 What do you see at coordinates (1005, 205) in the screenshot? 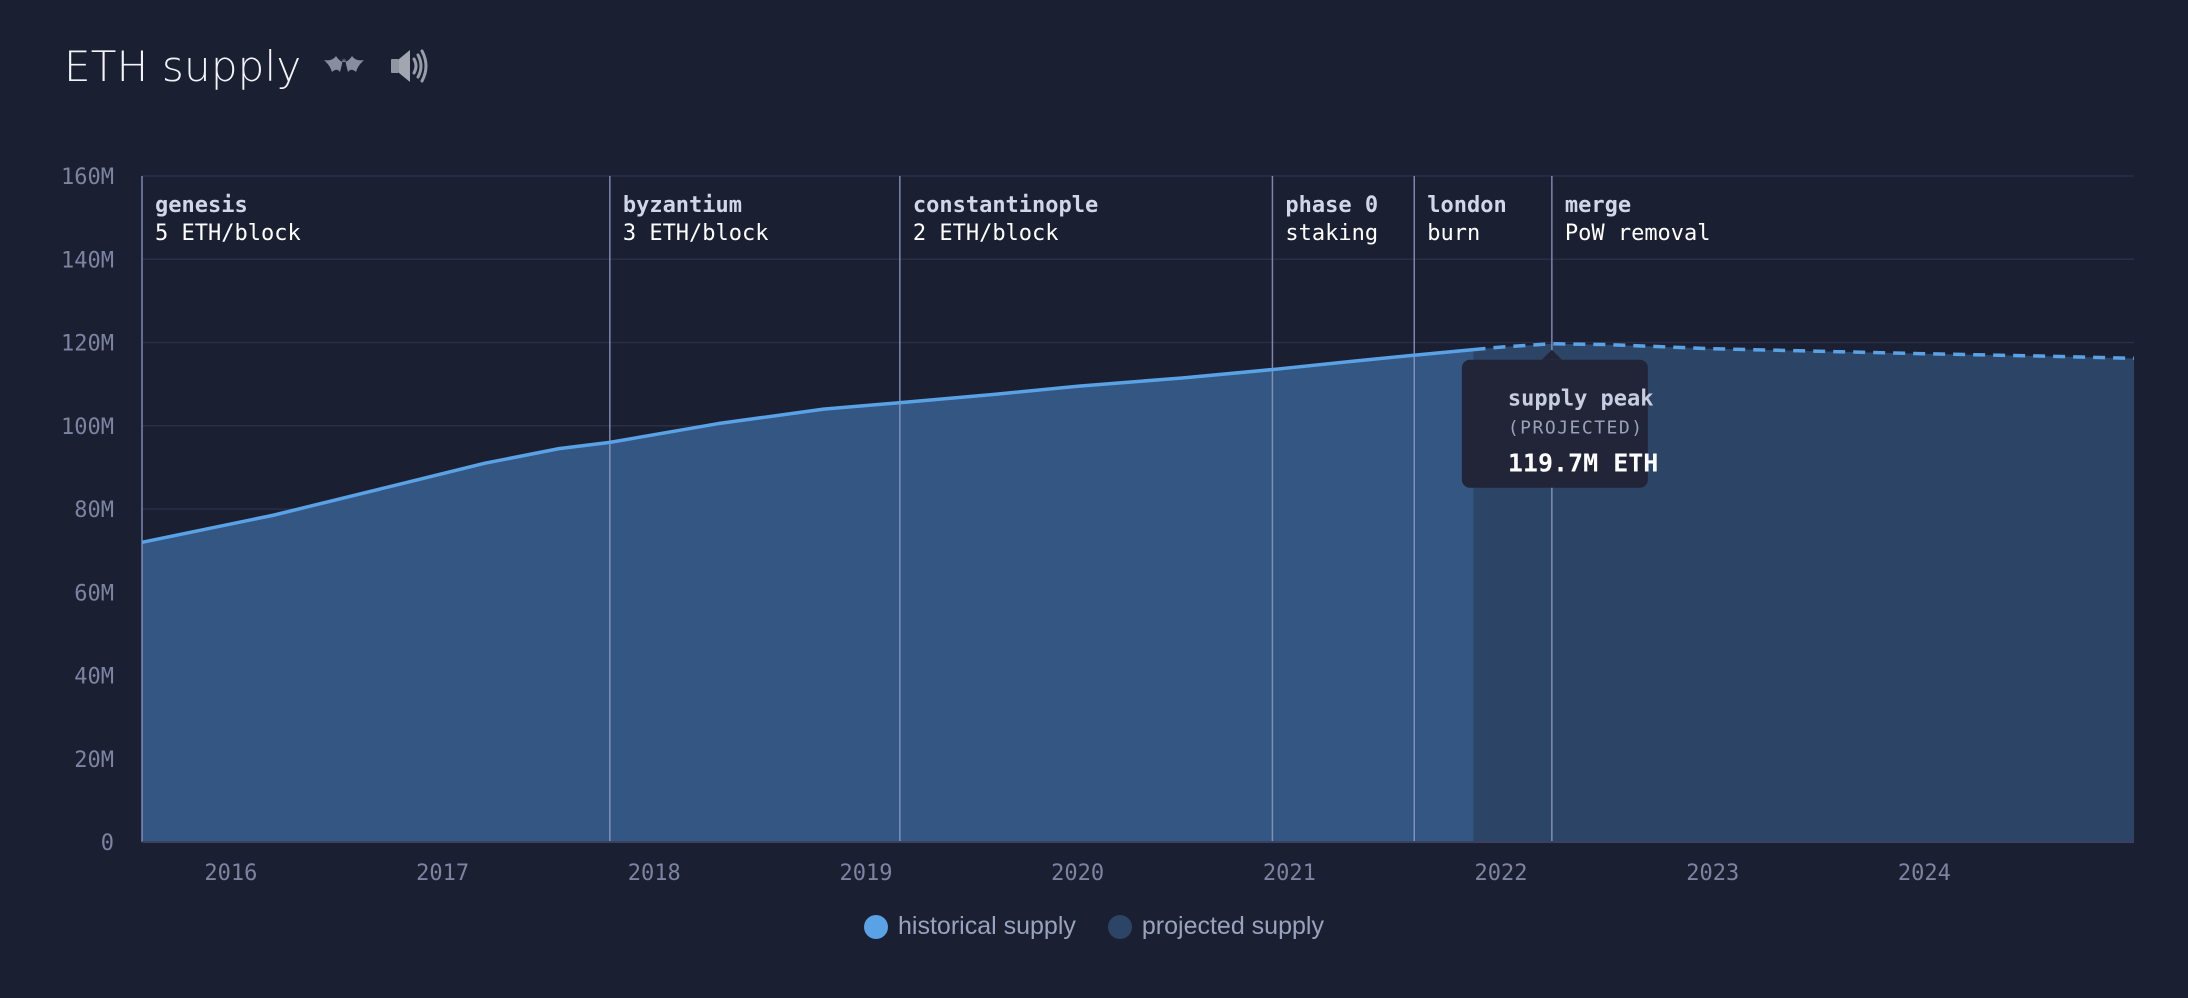
I see `event-marker-name: constantinople` at bounding box center [1005, 205].